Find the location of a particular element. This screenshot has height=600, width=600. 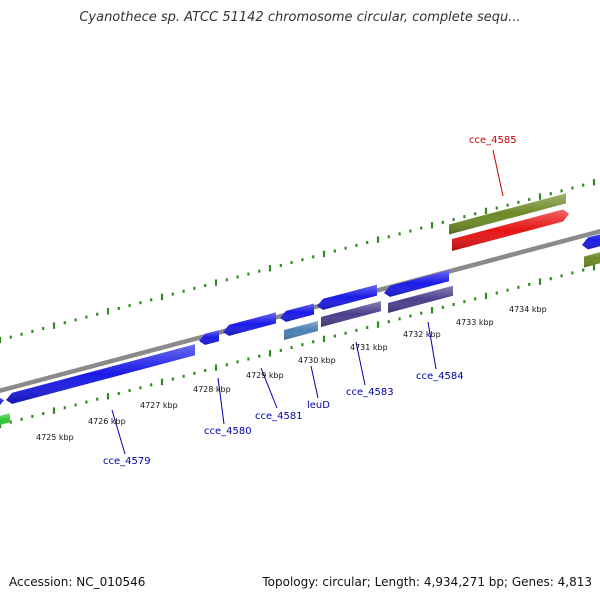

gene-cce_4579-shading is located at coordinates (100, 374).